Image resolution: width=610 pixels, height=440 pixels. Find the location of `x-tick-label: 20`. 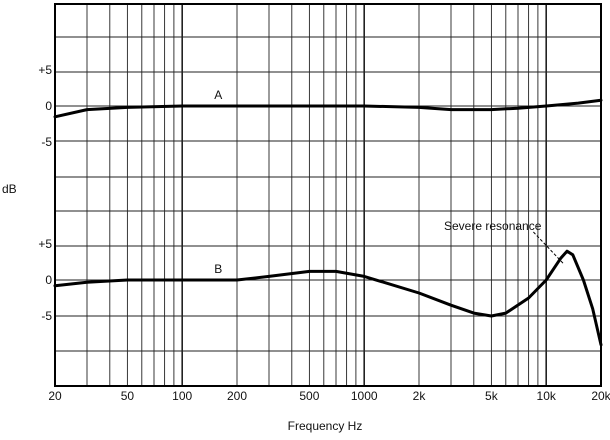

x-tick-label: 20 is located at coordinates (55, 396).